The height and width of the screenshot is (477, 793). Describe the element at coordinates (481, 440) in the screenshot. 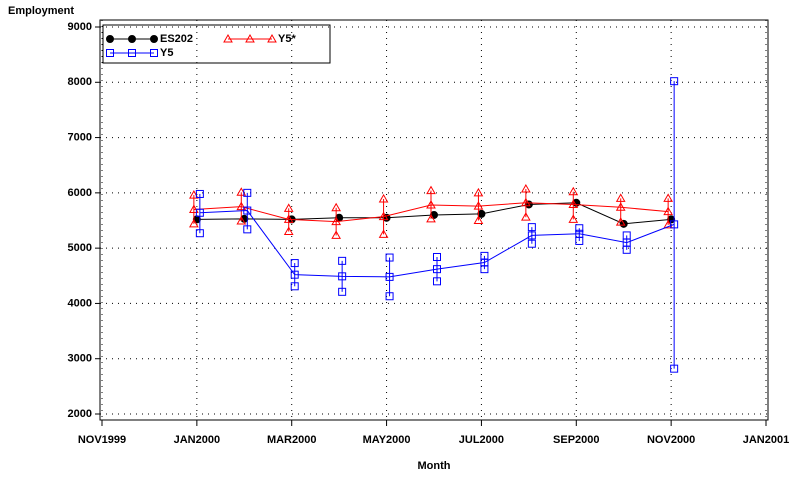

I see `x-tick-label: JUL2000` at that location.